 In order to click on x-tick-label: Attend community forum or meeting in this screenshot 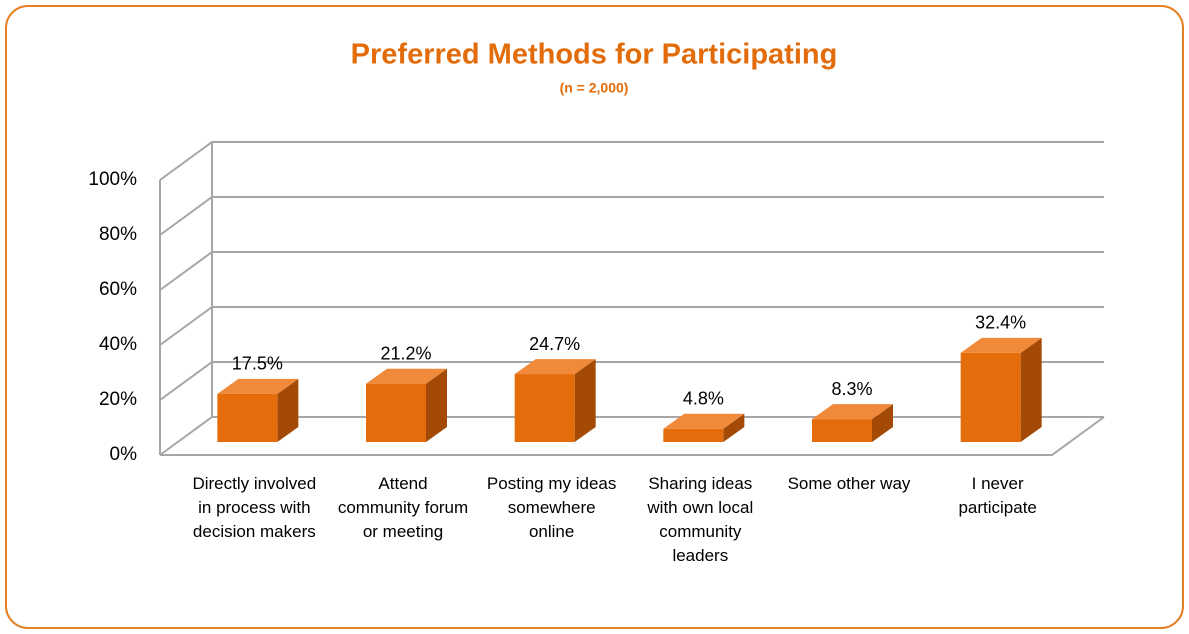, I will do `click(403, 507)`.